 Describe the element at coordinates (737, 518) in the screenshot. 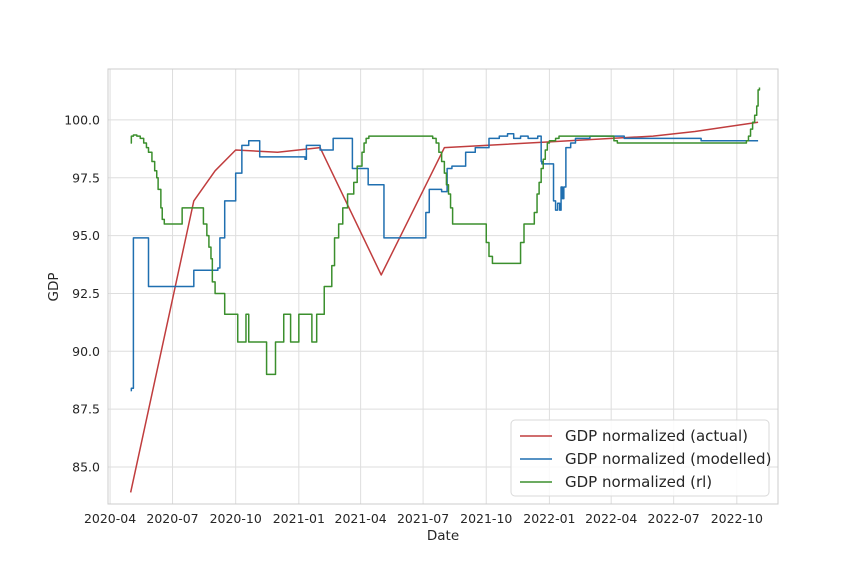

I see `x-tick-label: 2022-10` at that location.